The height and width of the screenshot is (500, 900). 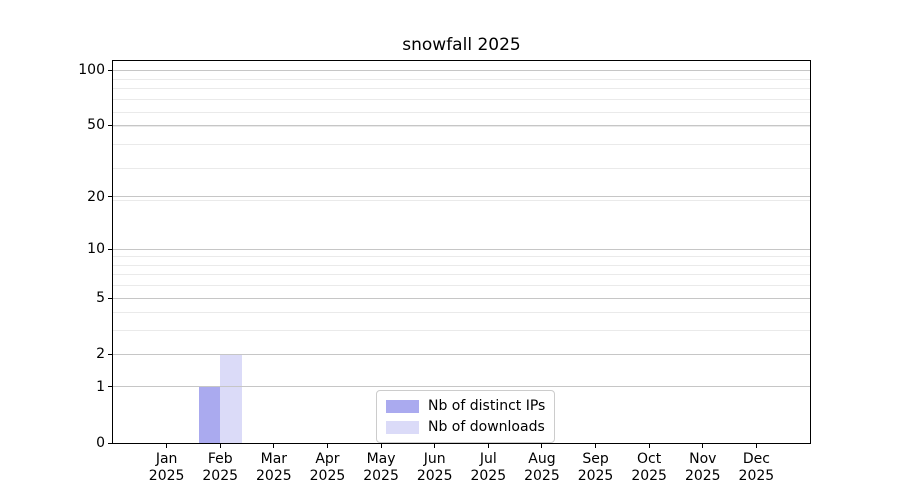 What do you see at coordinates (327, 467) in the screenshot?
I see `x-tick-label: Apr 2025` at bounding box center [327, 467].